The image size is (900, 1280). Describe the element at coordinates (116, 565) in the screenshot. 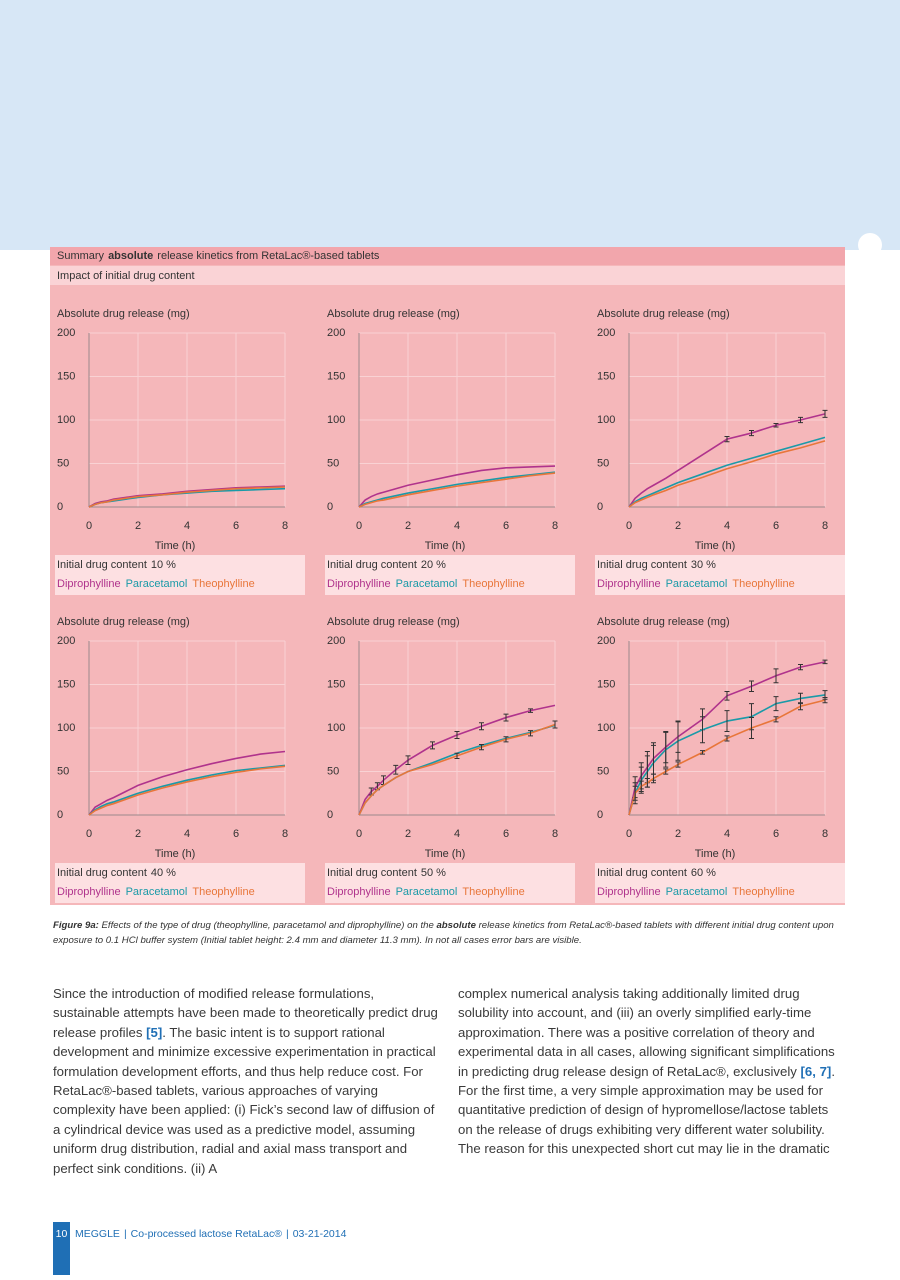

I see `chart-caption: Initial drug content 10 %` at that location.